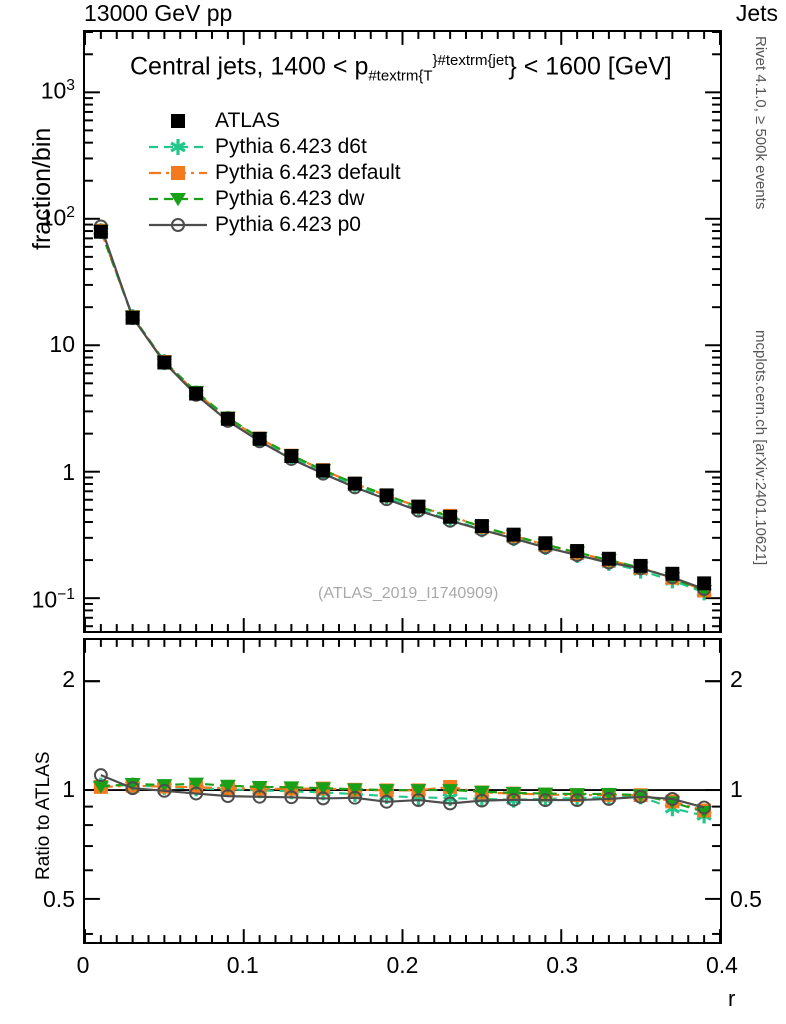 Image resolution: width=786 pixels, height=1024 pixels. What do you see at coordinates (59, 899) in the screenshot?
I see `y-tick-label-ratio: 0.5` at bounding box center [59, 899].